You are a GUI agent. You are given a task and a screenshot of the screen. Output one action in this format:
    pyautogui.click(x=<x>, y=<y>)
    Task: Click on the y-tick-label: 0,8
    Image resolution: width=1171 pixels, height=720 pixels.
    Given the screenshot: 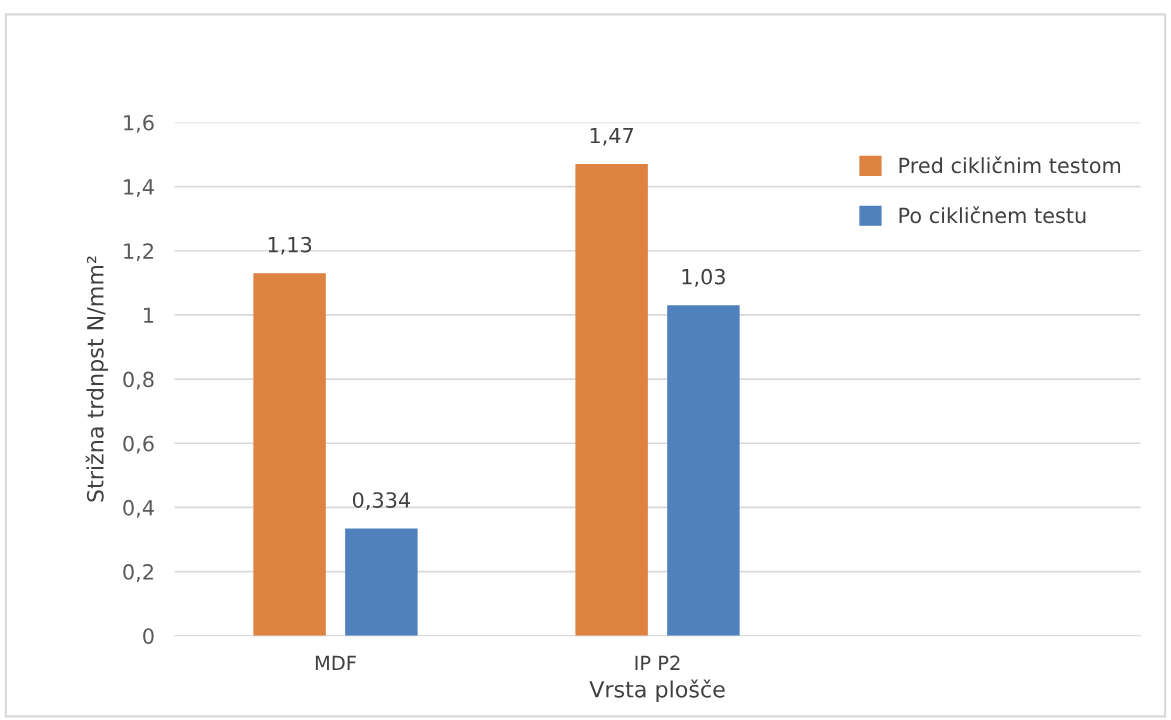 What is the action you would take?
    pyautogui.click(x=138, y=380)
    